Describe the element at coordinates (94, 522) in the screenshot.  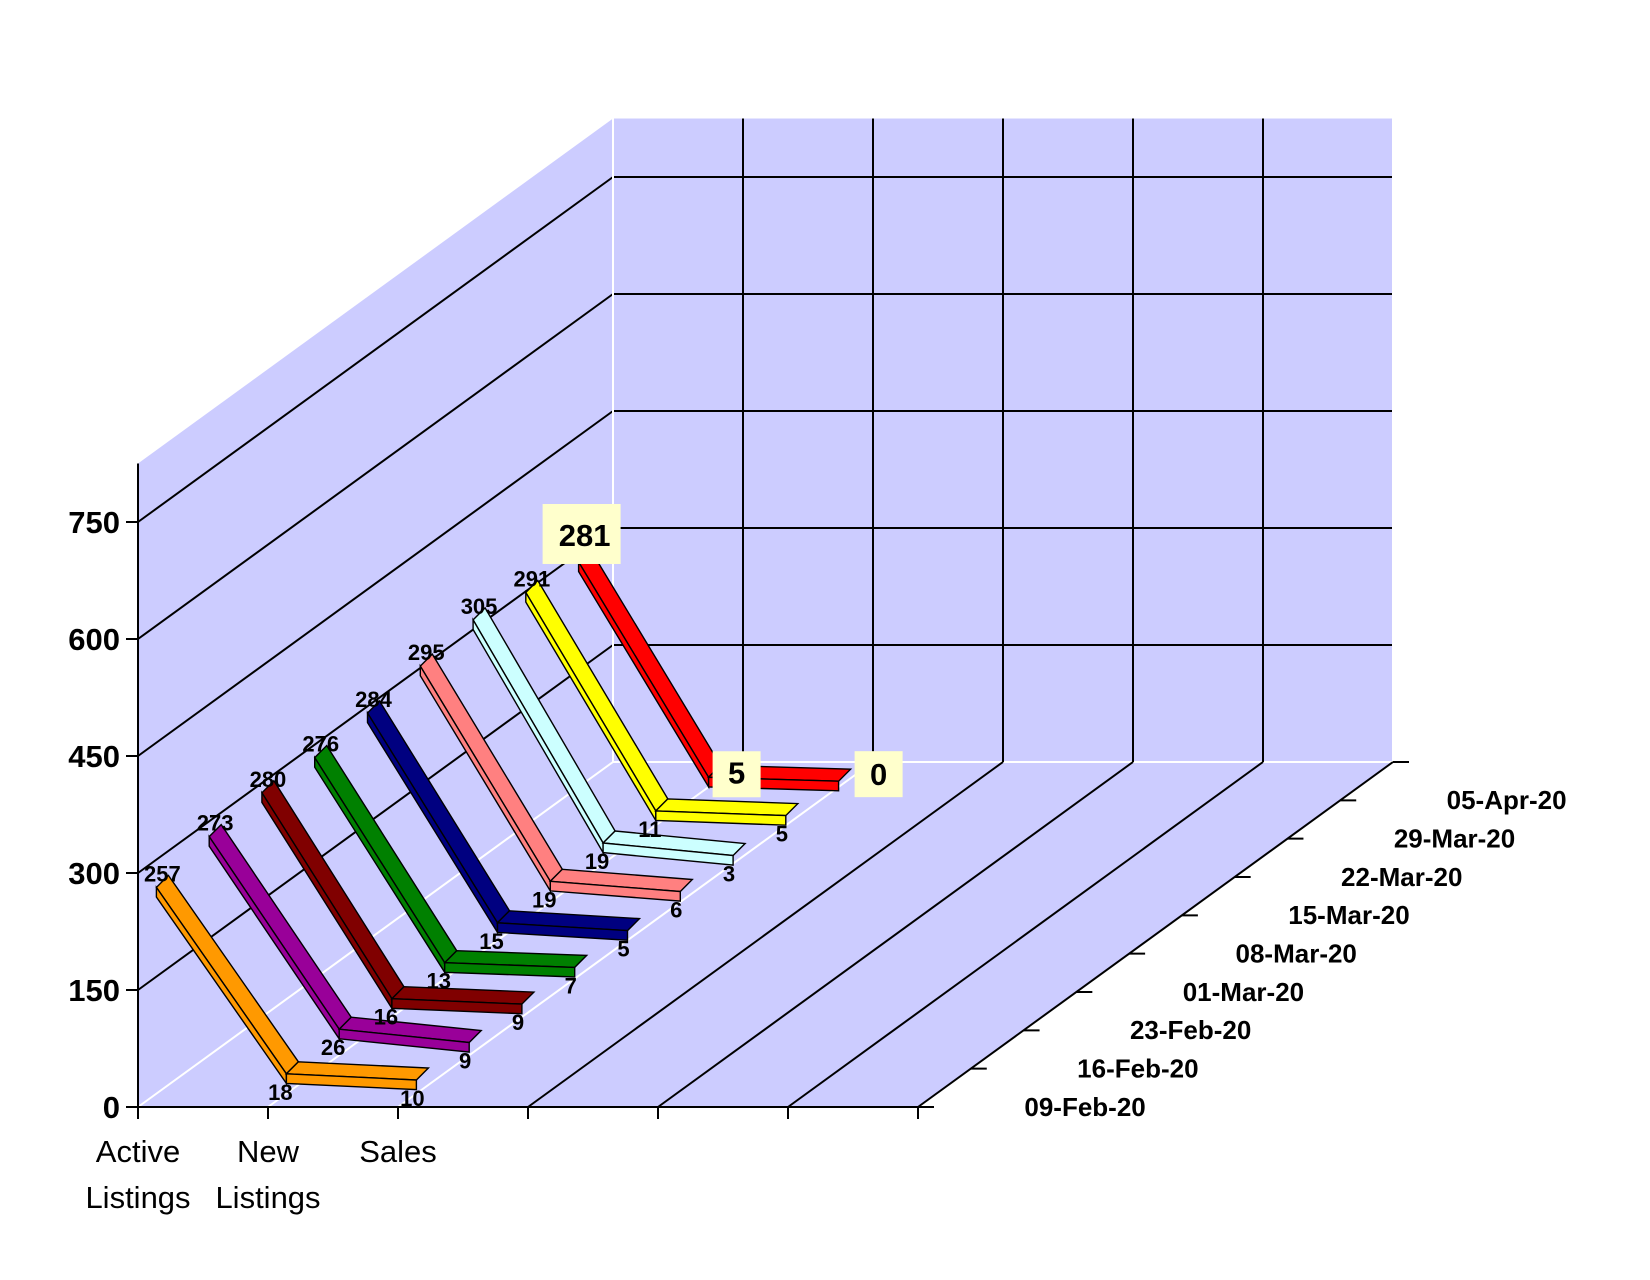
I see `y-tick-label: 750` at that location.